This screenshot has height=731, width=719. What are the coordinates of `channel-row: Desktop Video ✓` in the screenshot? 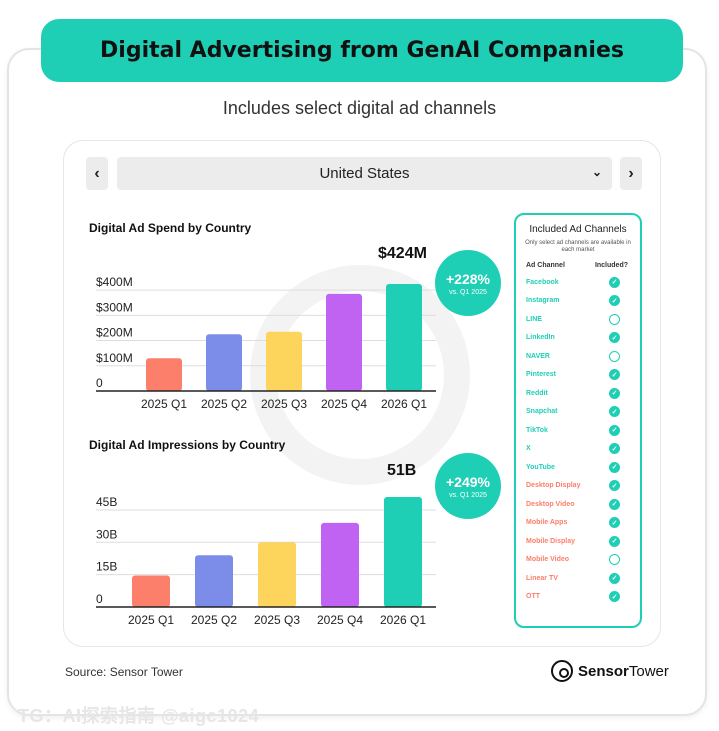 It's located at (578, 504).